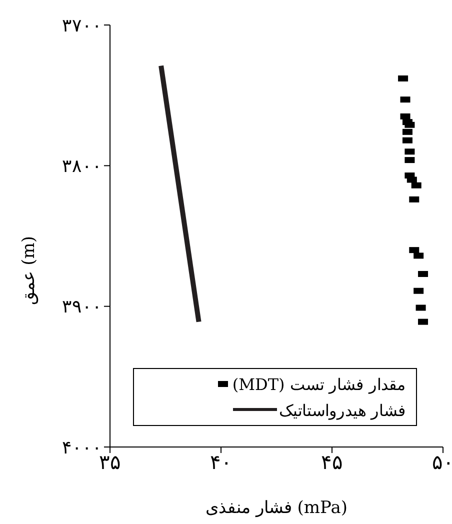 This screenshot has width=452, height=524. I want to click on y-tick-label: ۳۸۰۰, so click(82, 167).